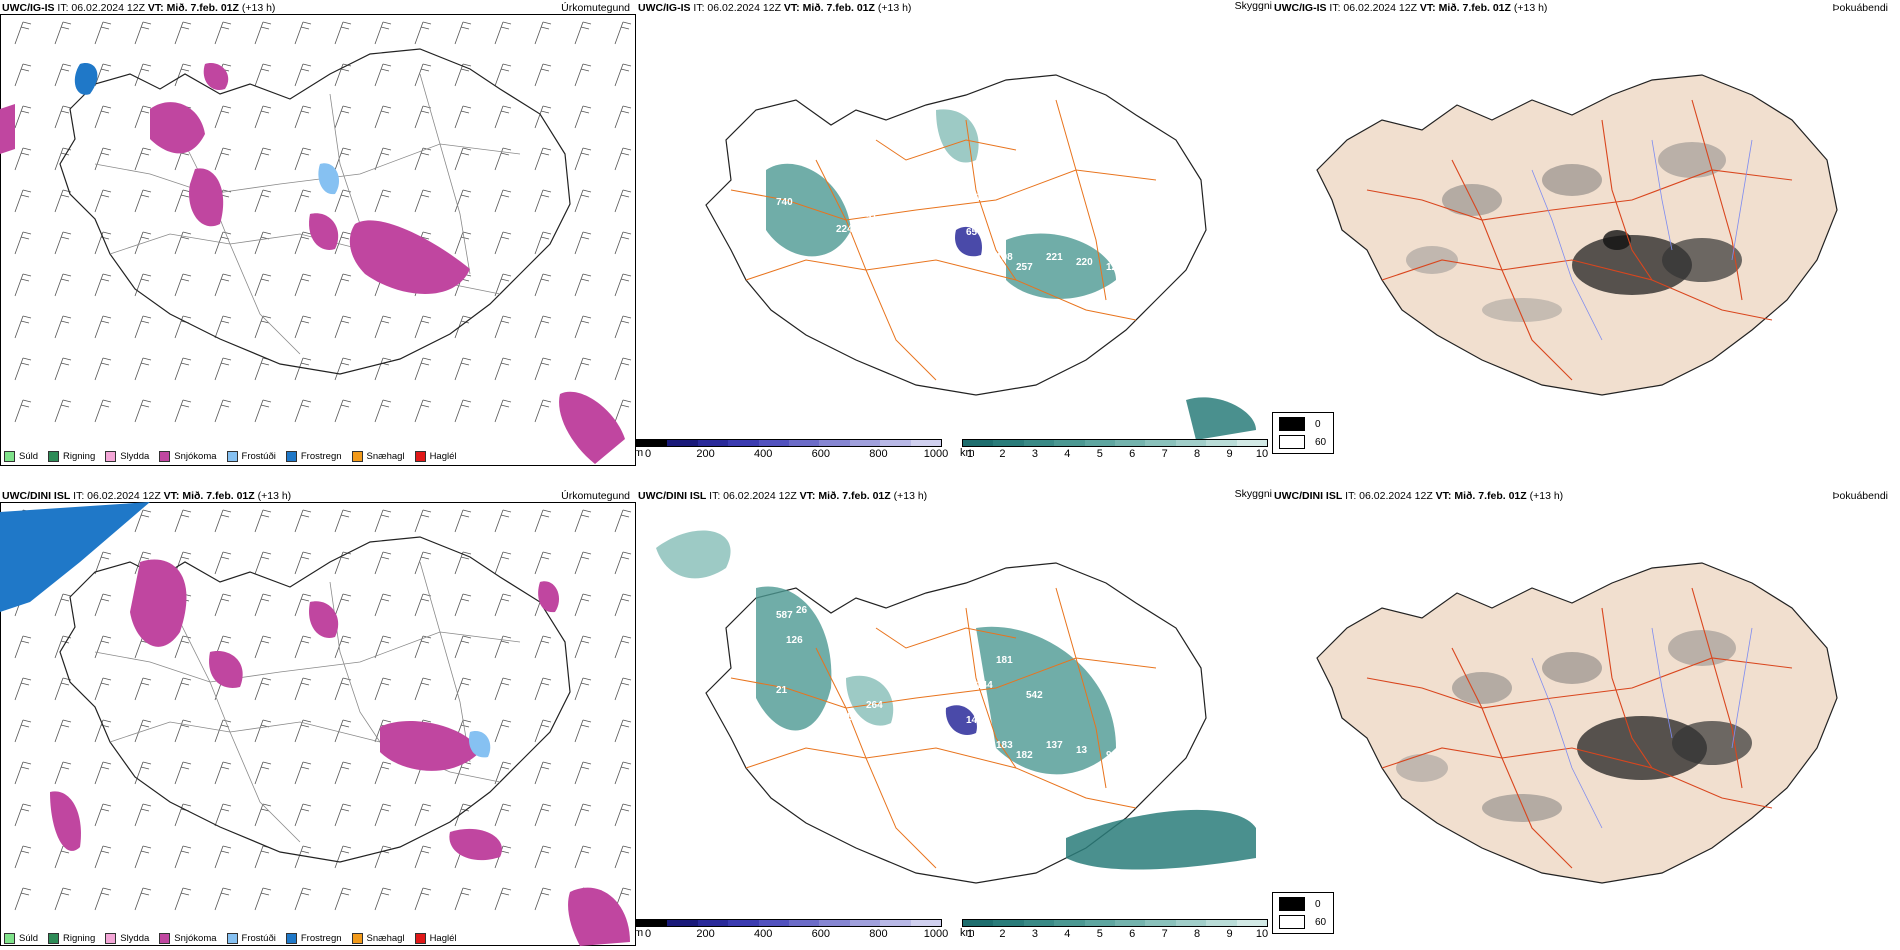  I want to click on colorbar-swatches, so click(1115, 923).